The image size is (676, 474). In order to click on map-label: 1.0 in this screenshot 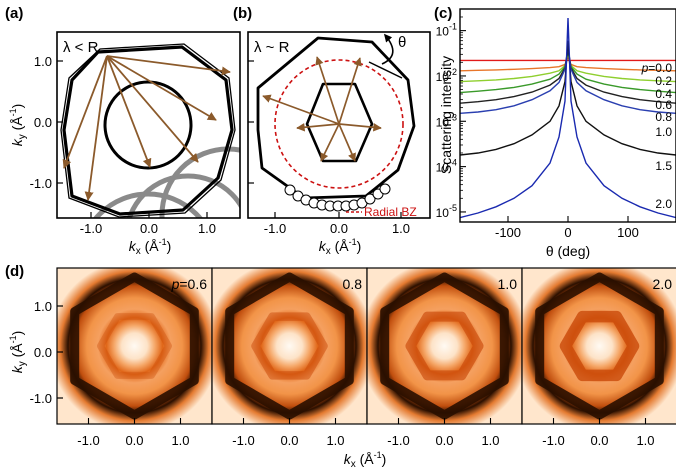, I will do `click(508, 284)`.